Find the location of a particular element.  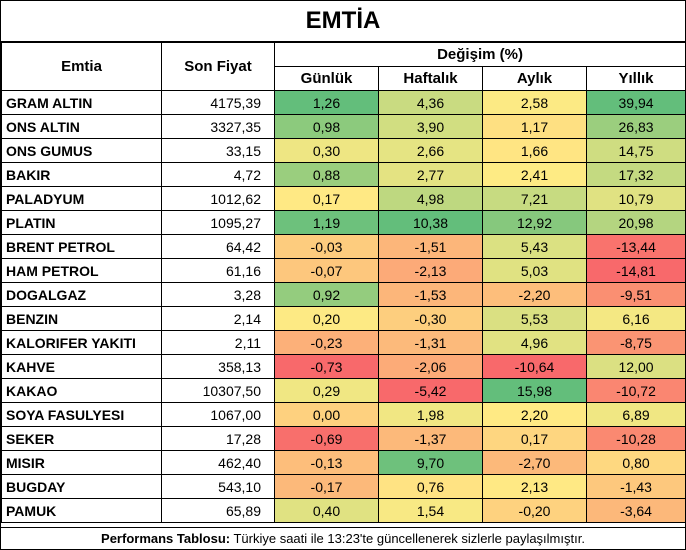

commodity-name: BRENT PETROL is located at coordinates (81, 246).